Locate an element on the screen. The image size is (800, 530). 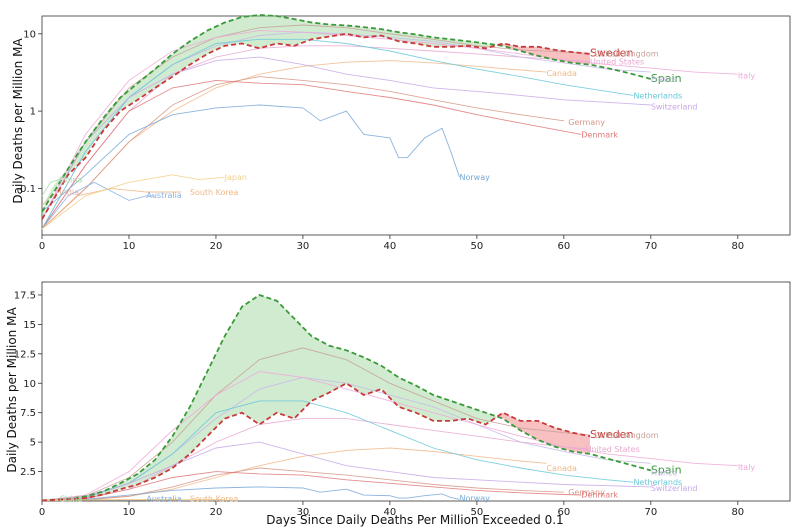
bottom-label-spain: Spain is located at coordinates (666, 469).